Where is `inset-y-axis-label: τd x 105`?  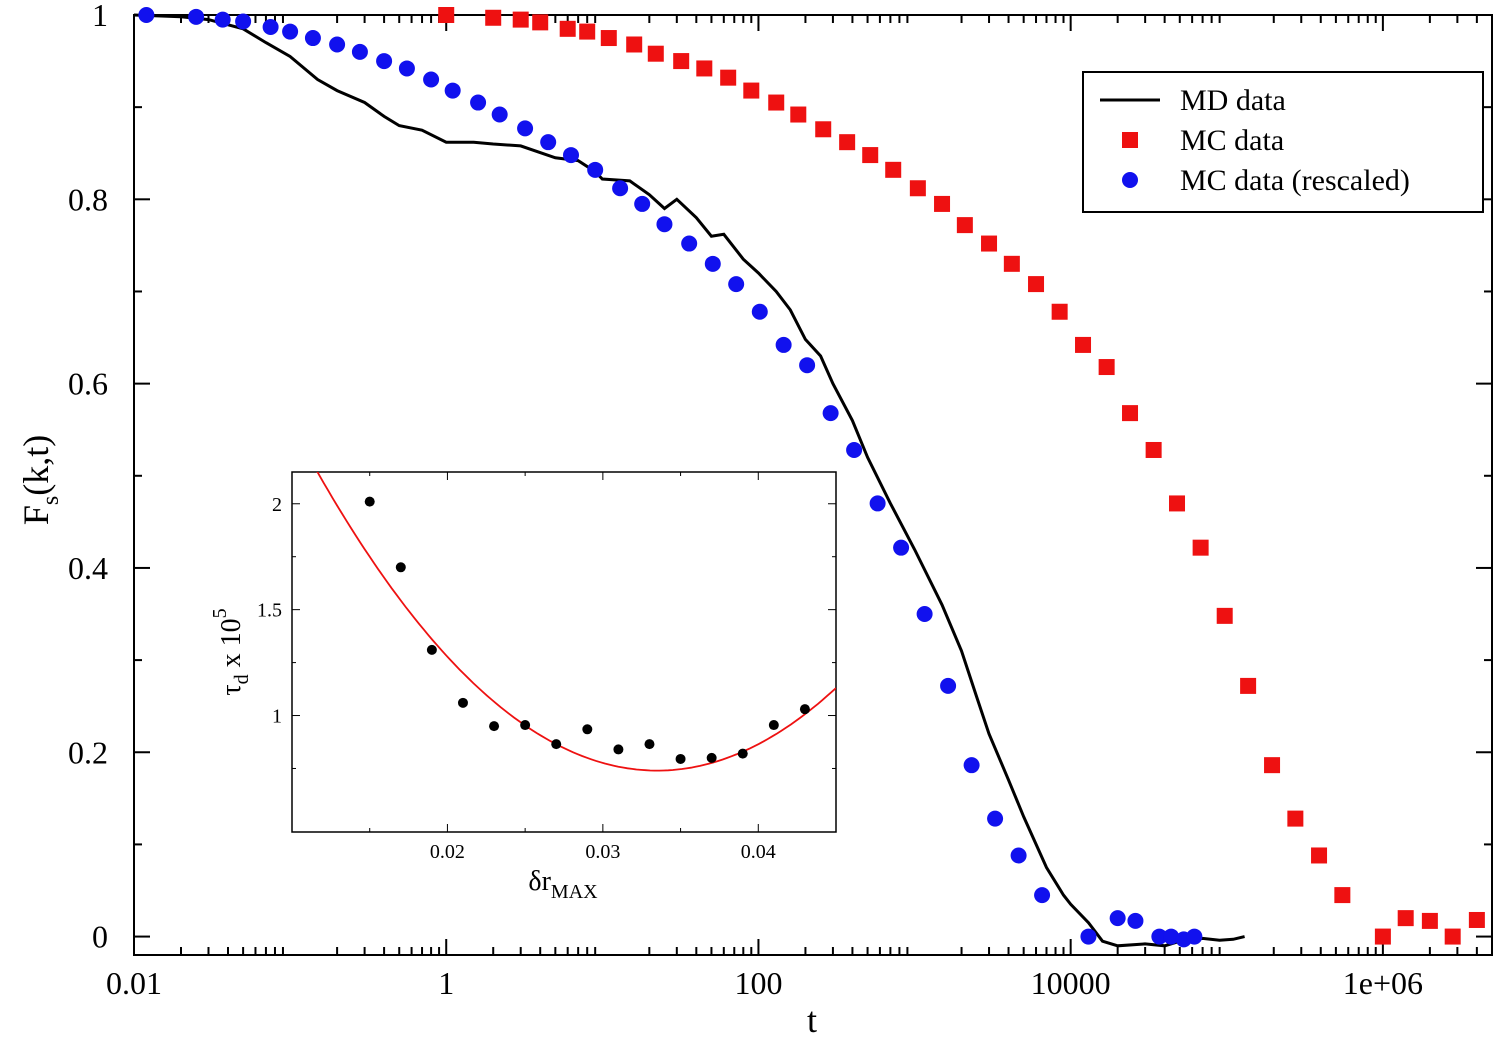 inset-y-axis-label: τd x 105 is located at coordinates (231, 651).